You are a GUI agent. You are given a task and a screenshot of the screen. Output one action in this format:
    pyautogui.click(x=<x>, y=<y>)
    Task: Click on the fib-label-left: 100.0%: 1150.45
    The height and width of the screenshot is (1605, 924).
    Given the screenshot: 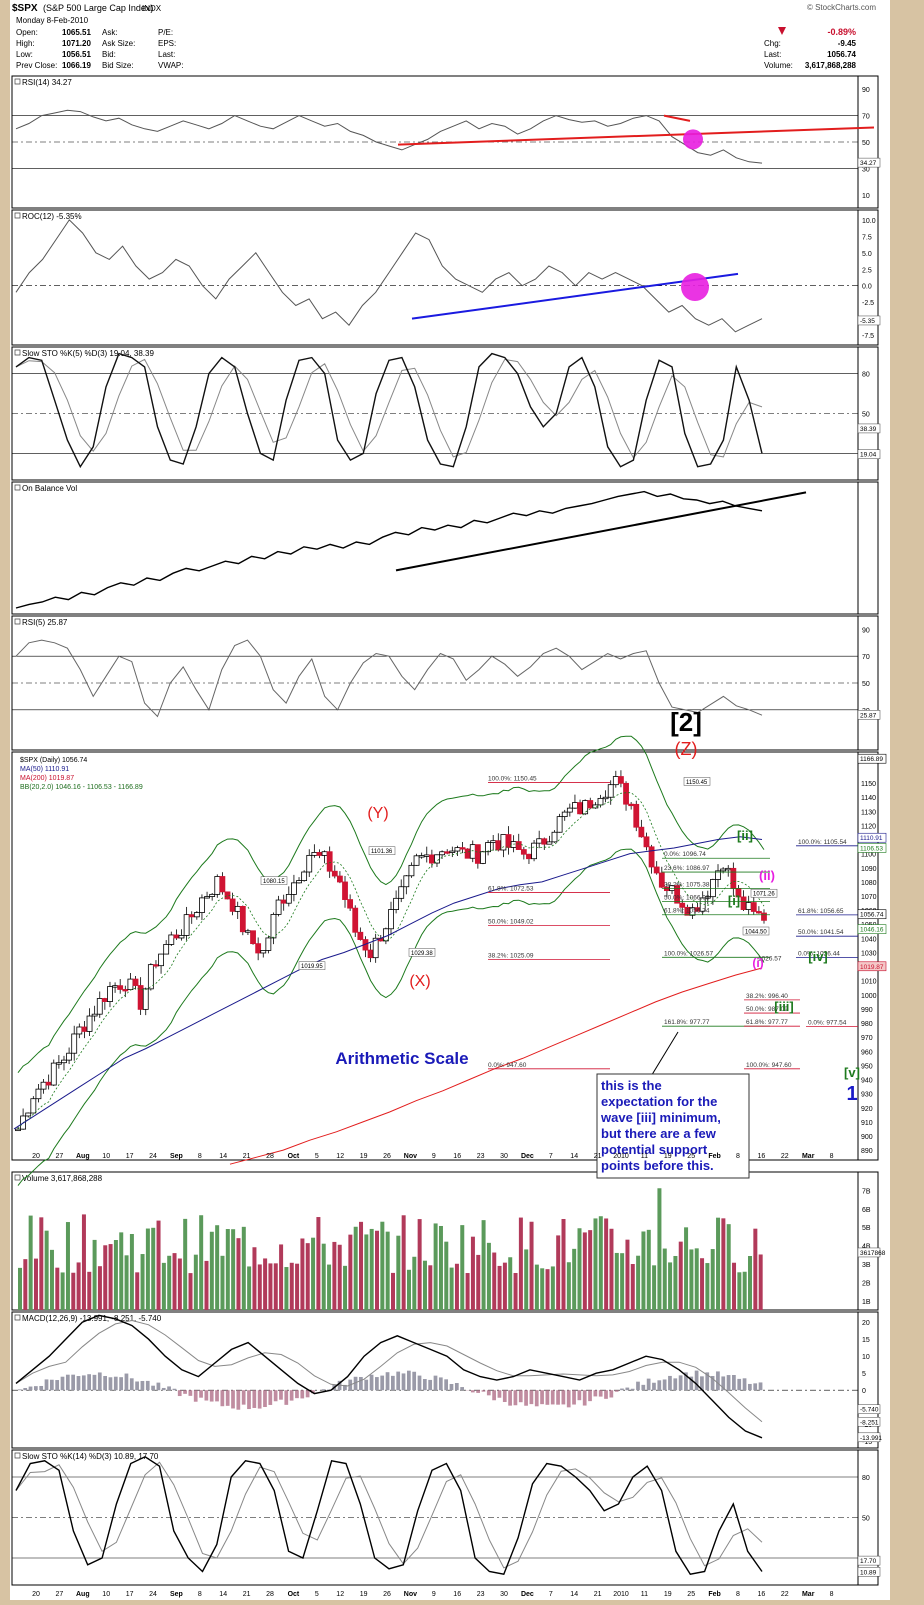 What is the action you would take?
    pyautogui.click(x=512, y=778)
    